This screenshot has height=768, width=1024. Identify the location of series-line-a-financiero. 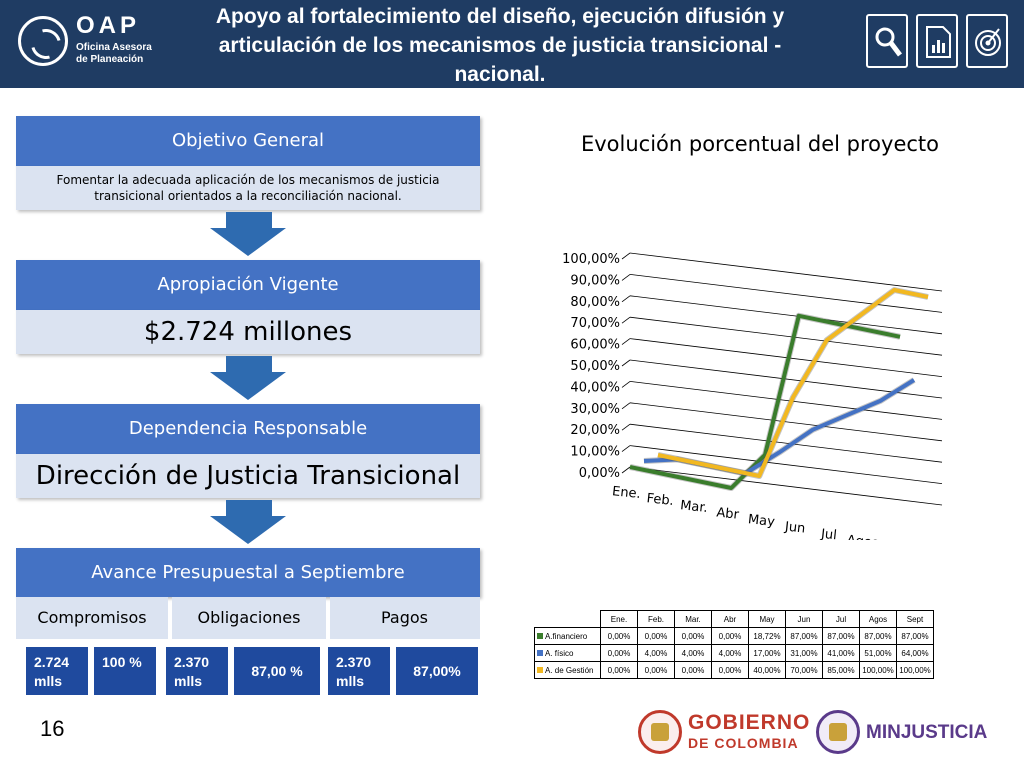
(765, 401).